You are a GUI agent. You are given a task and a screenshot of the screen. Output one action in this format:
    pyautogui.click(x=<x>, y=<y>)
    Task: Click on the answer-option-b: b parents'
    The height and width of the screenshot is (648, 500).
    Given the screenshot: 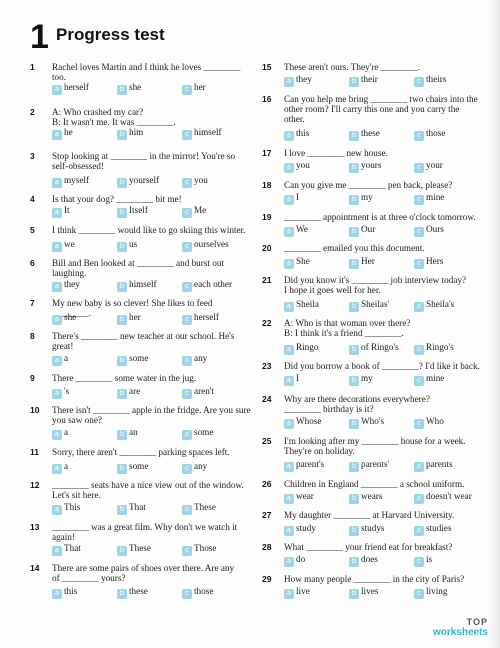 What is the action you would take?
    pyautogui.click(x=369, y=465)
    